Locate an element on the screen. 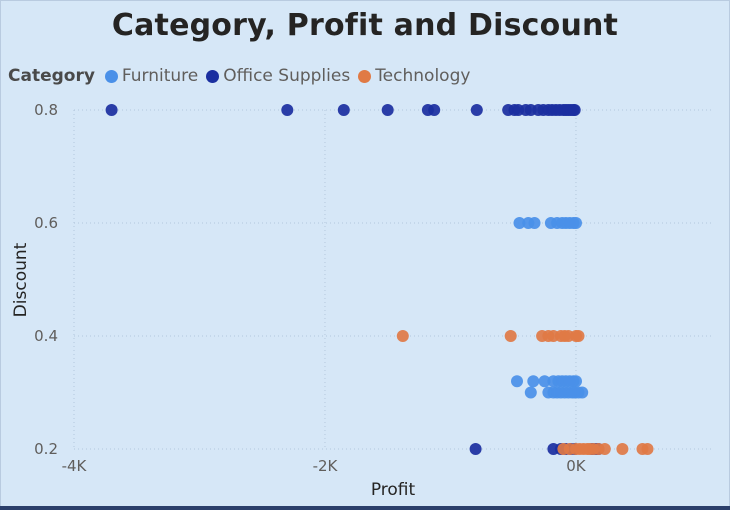  legend-marker-furniture is located at coordinates (111, 76).